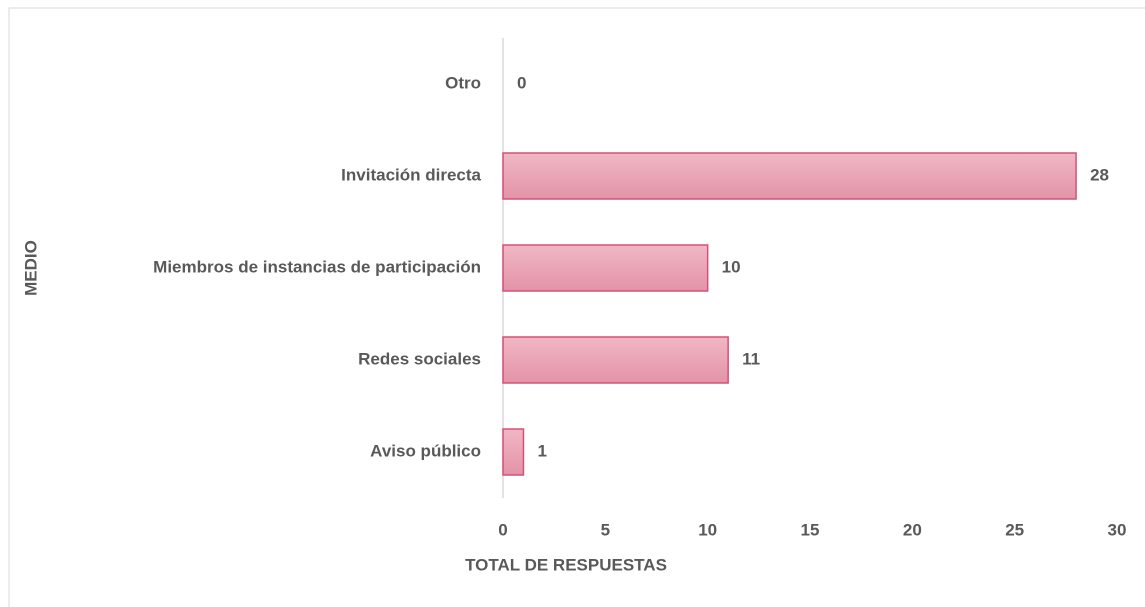 This screenshot has height=607, width=1145. I want to click on y-tick-label: Miembros de instancias de participación, so click(317, 266).